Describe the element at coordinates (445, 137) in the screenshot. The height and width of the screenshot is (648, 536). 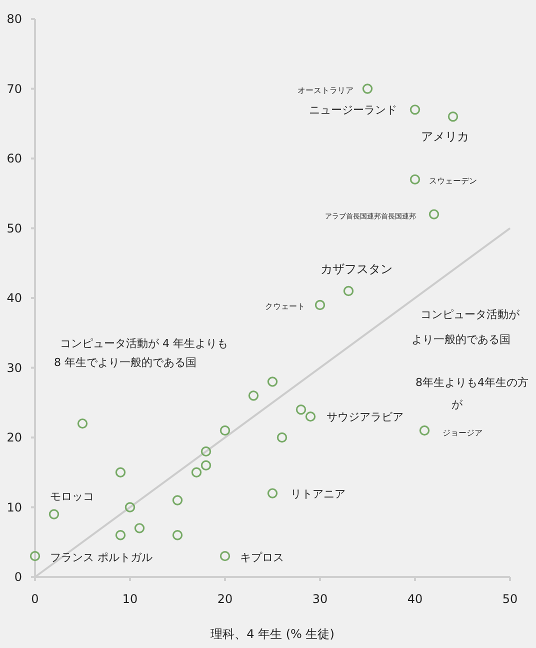
I see `annotation: アメリカ` at that location.